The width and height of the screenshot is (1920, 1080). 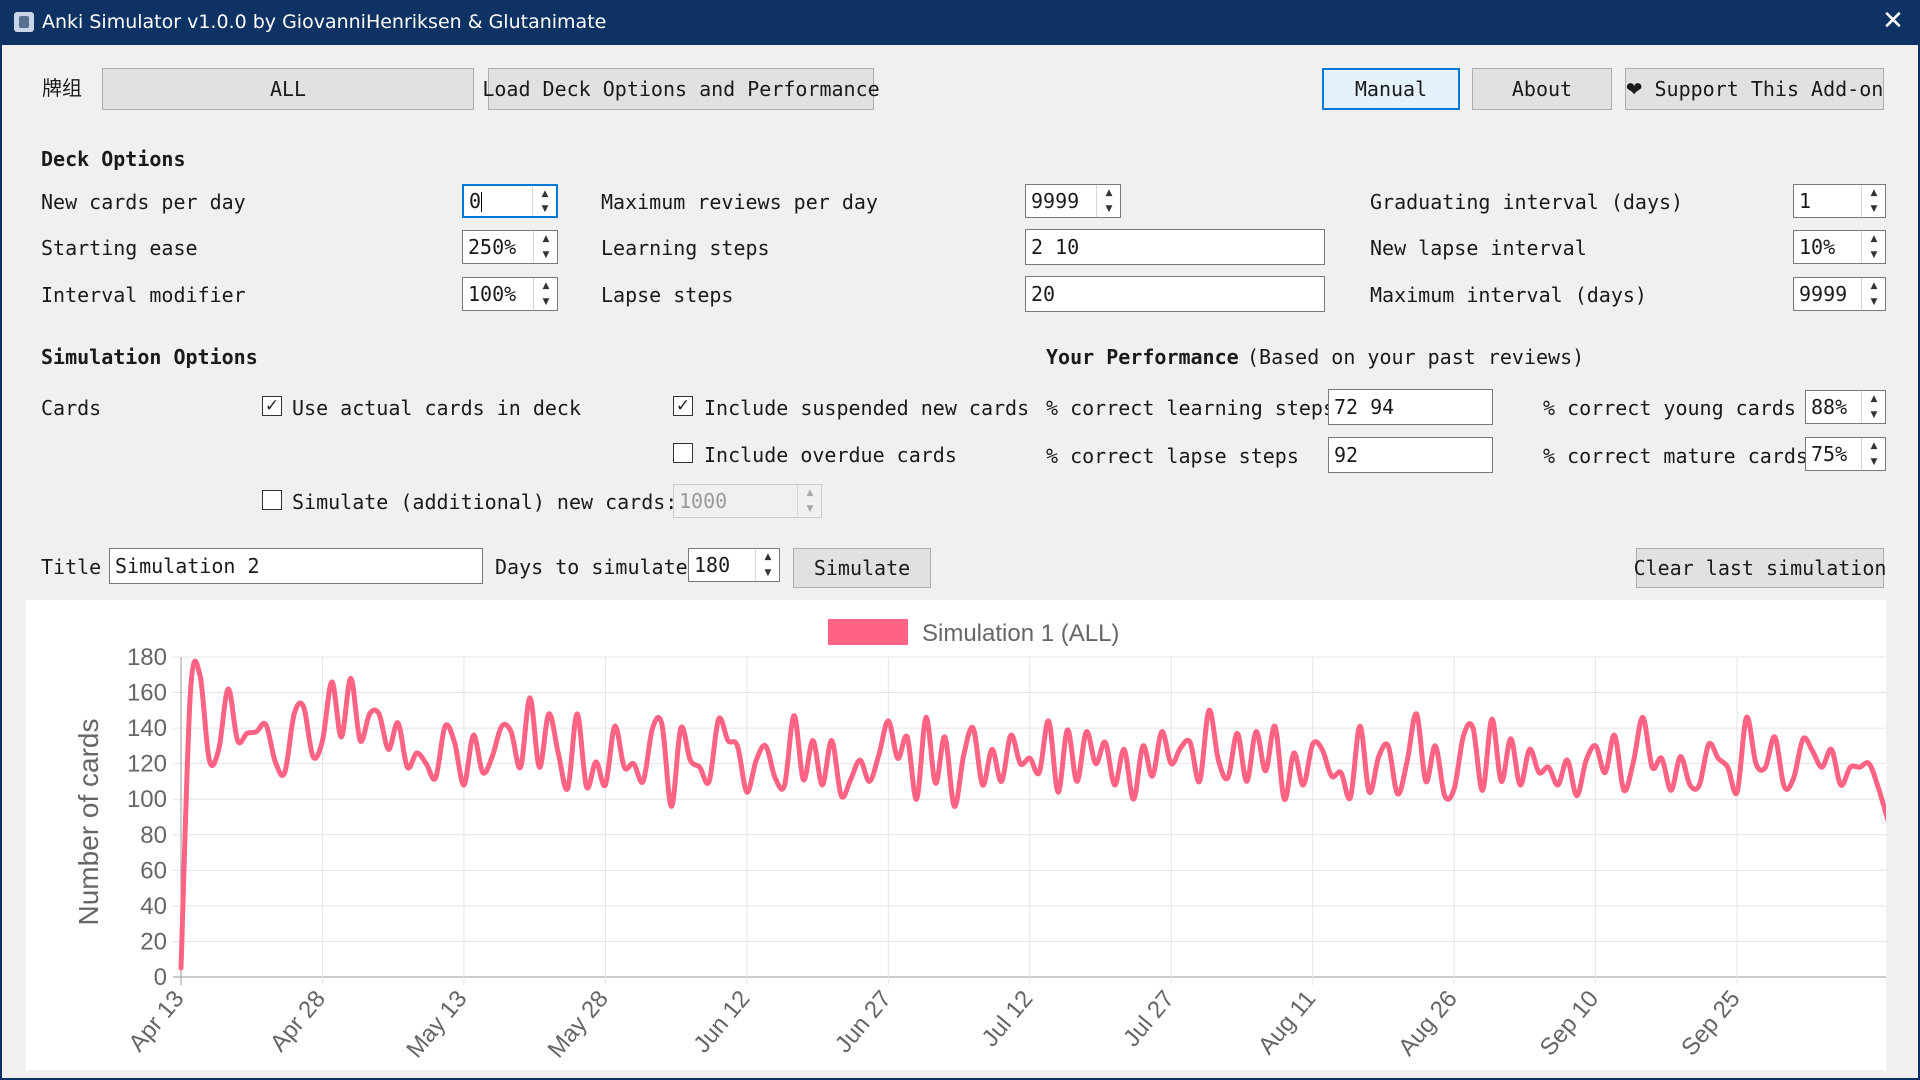 What do you see at coordinates (1020, 633) in the screenshot?
I see `legend-label: Simulation 1 (ALL)` at bounding box center [1020, 633].